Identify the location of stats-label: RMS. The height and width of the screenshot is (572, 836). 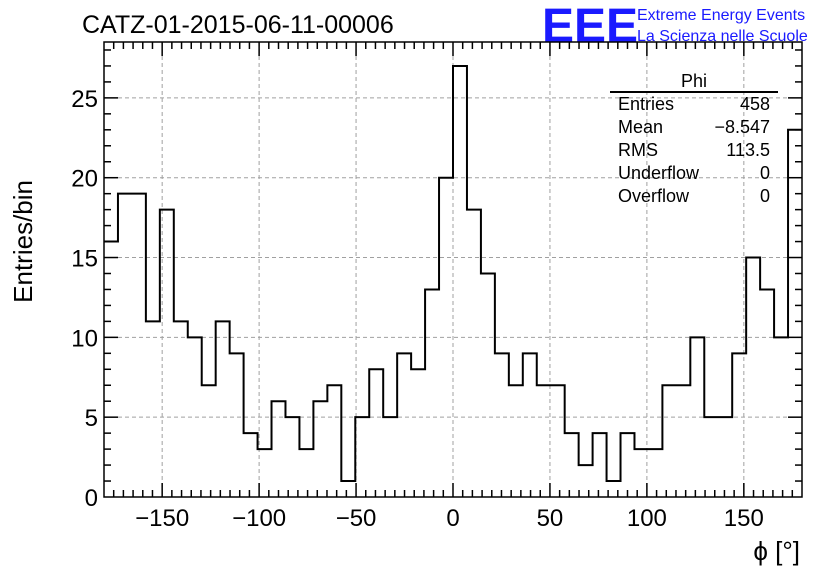
(638, 150).